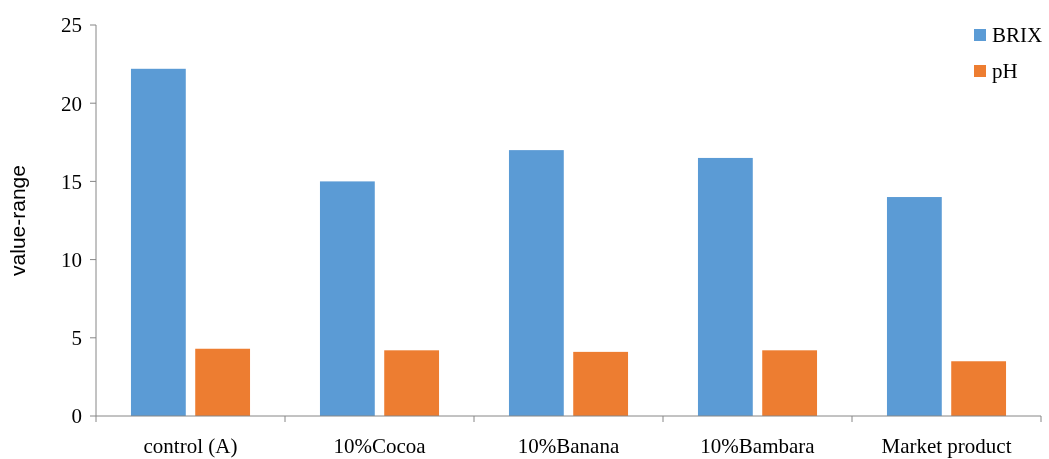 This screenshot has width=1049, height=459. Describe the element at coordinates (568, 446) in the screenshot. I see `x-tick-label: 10%Banana` at that location.